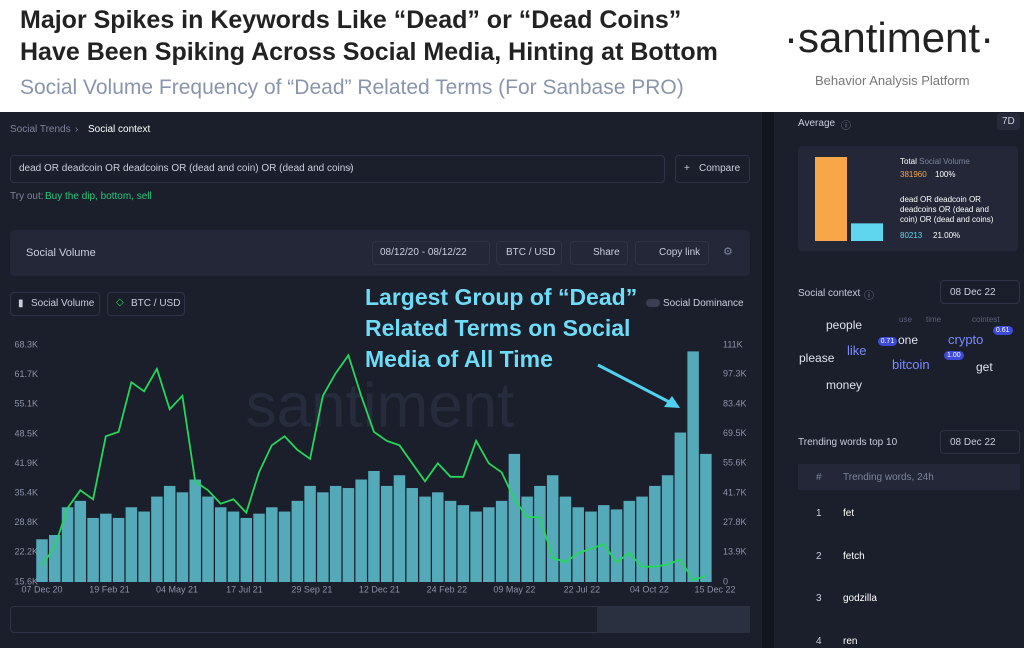  Describe the element at coordinates (735, 552) in the screenshot. I see `y2-tick-label: 13.9K` at that location.